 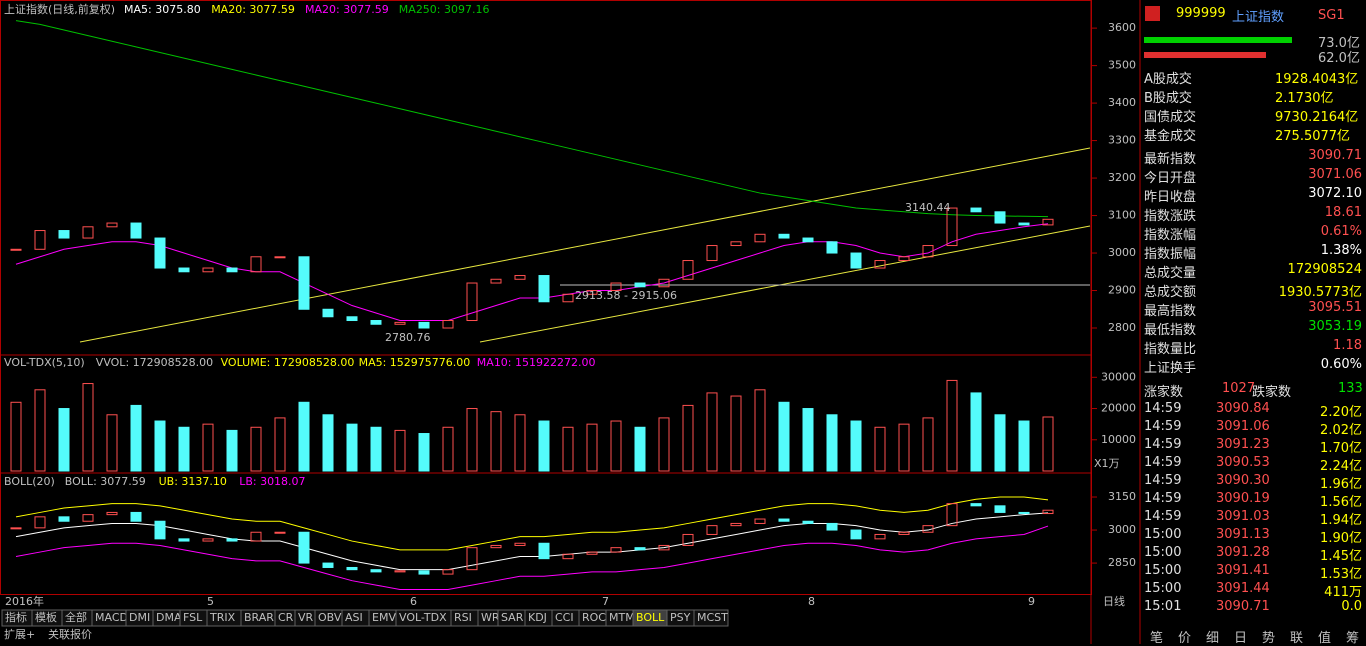 What do you see at coordinates (413, 601) in the screenshot?
I see `x-tick-label: 6` at bounding box center [413, 601].